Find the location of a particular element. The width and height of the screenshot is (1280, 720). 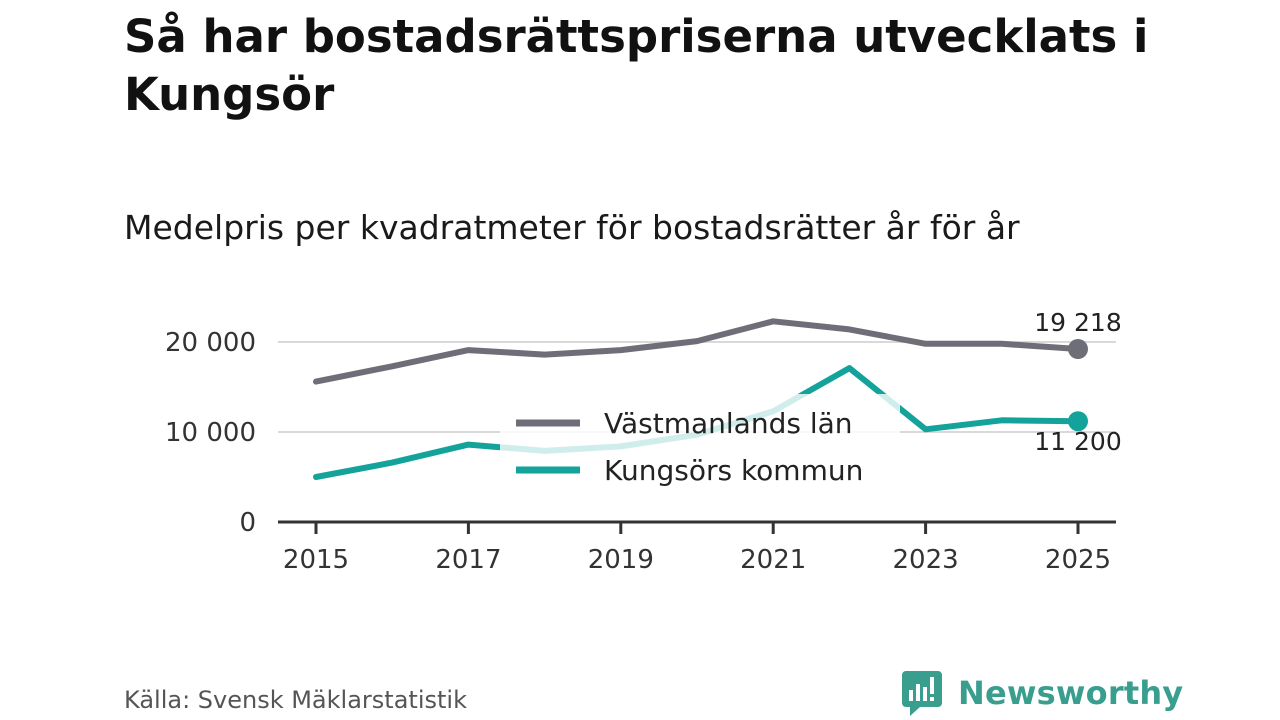

brand: Newsworthy is located at coordinates (1042, 693).